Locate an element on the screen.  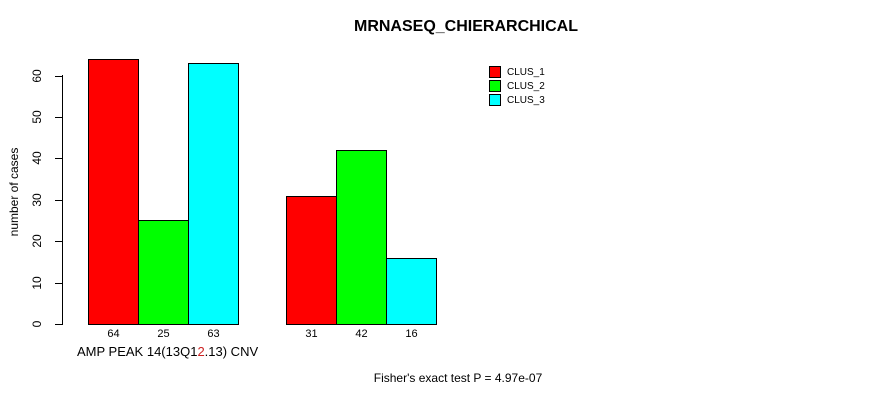
bar-value-clus_2-group2: 42 is located at coordinates (361, 334).